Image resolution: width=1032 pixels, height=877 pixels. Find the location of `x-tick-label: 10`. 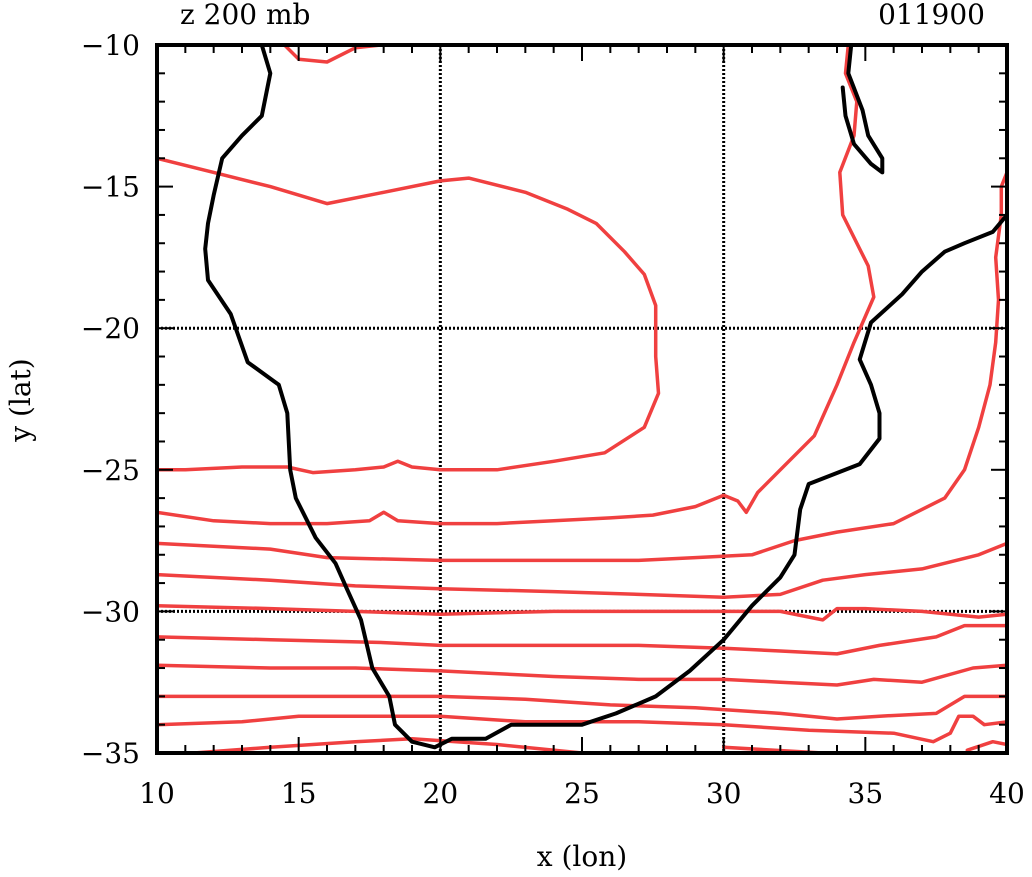

x-tick-label: 10 is located at coordinates (157, 793).